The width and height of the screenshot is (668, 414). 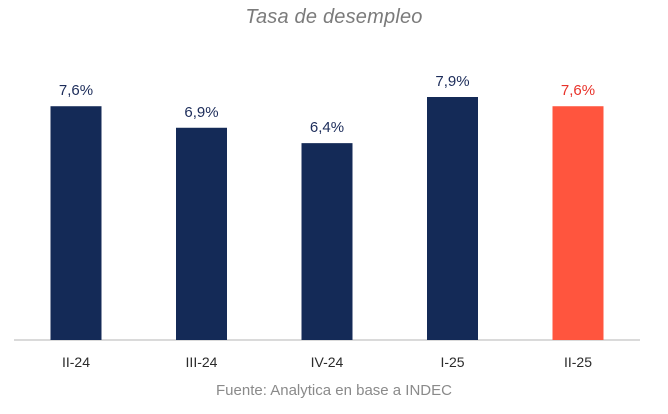 I want to click on value-label-III-24: 6,9%, so click(x=201, y=112).